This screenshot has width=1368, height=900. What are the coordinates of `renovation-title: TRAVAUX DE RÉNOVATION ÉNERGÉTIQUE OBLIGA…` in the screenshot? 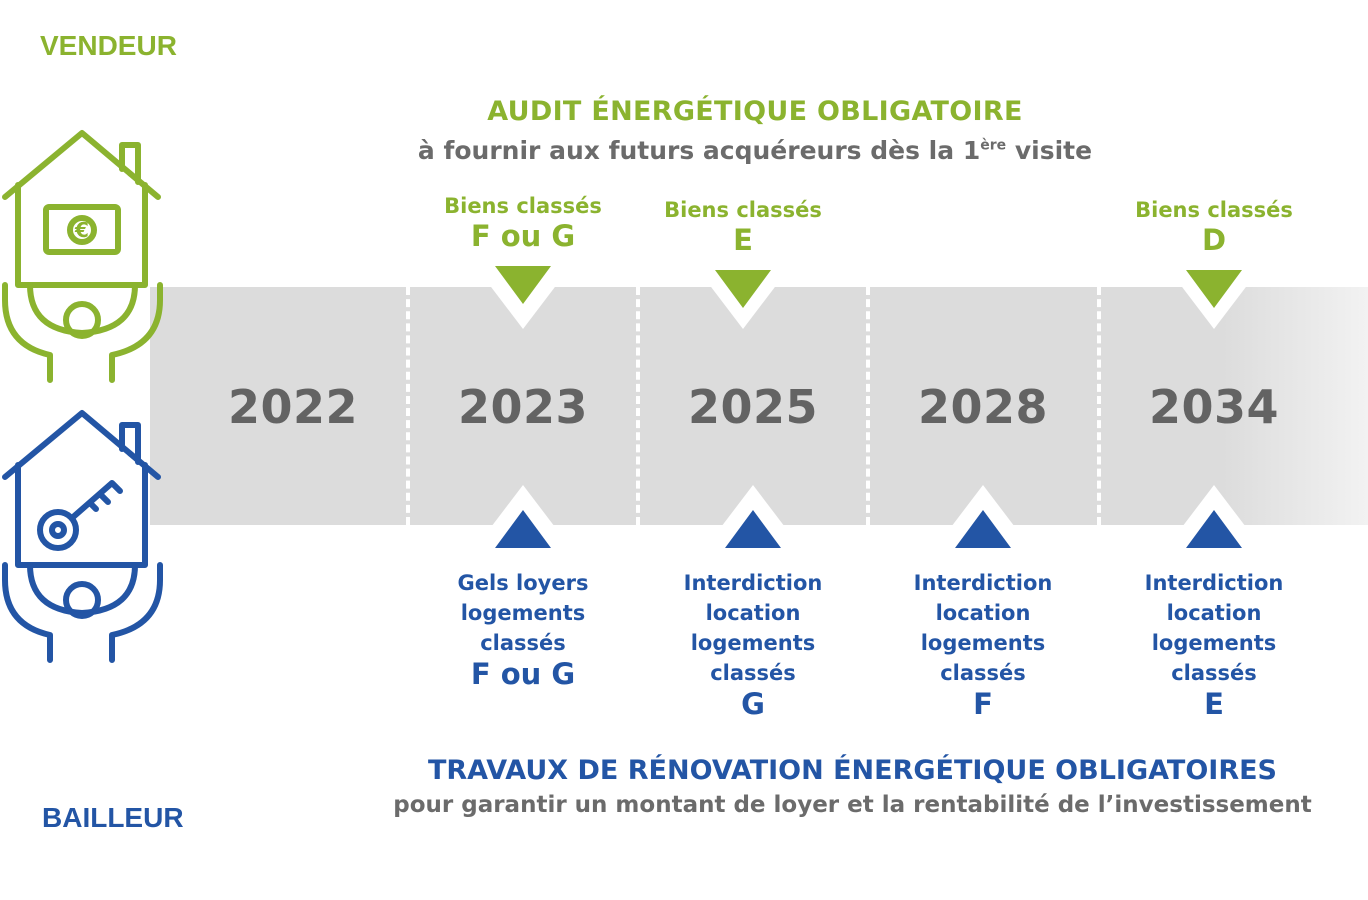 It's located at (852, 770).